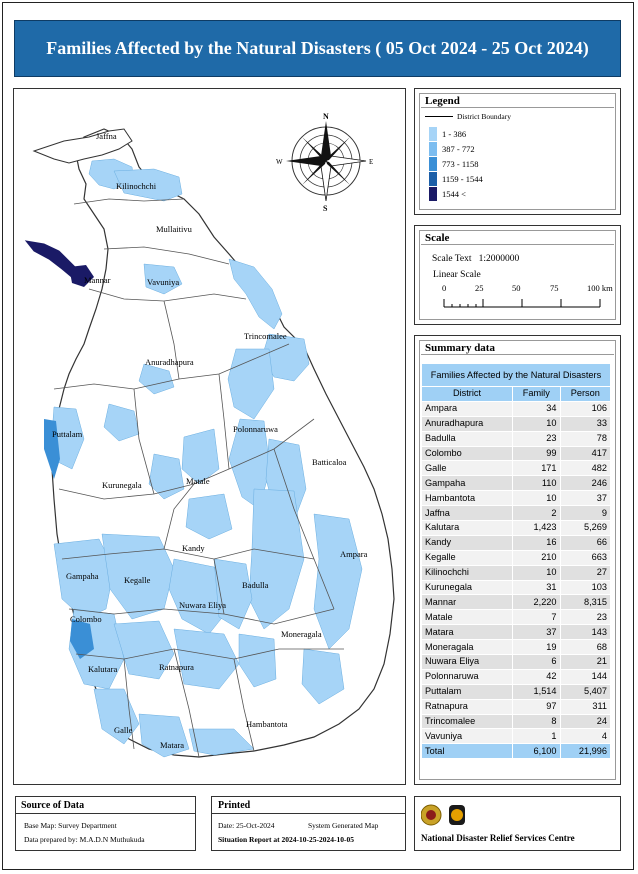 This screenshot has width=638, height=874. I want to click on district-cell: Hambantota, so click(467, 498).